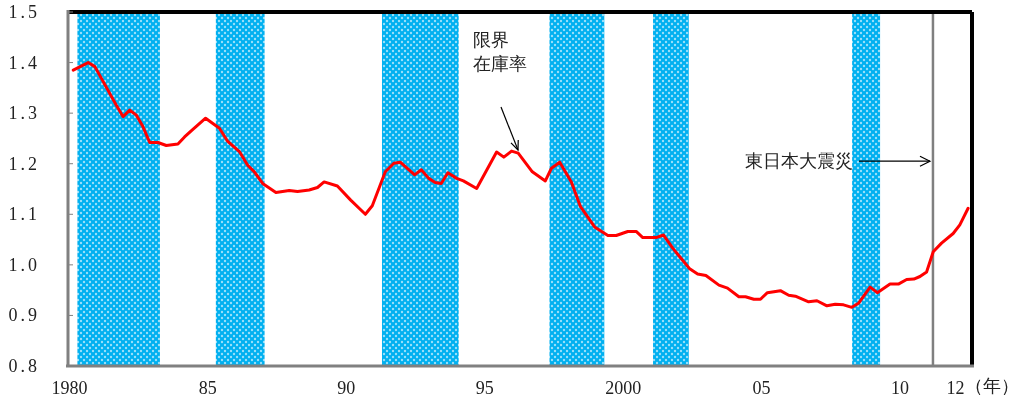 Image resolution: width=1021 pixels, height=401 pixels. I want to click on y-tick-label: 1.5, so click(24, 12).